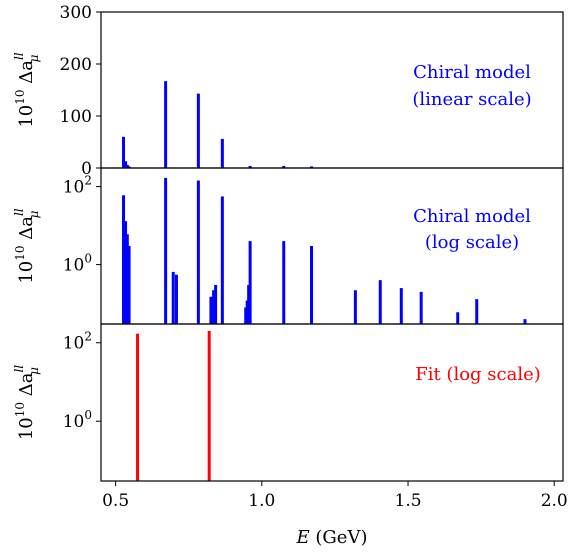 The width and height of the screenshot is (569, 554). What do you see at coordinates (408, 501) in the screenshot?
I see `x-tick-label: 1.5` at bounding box center [408, 501].